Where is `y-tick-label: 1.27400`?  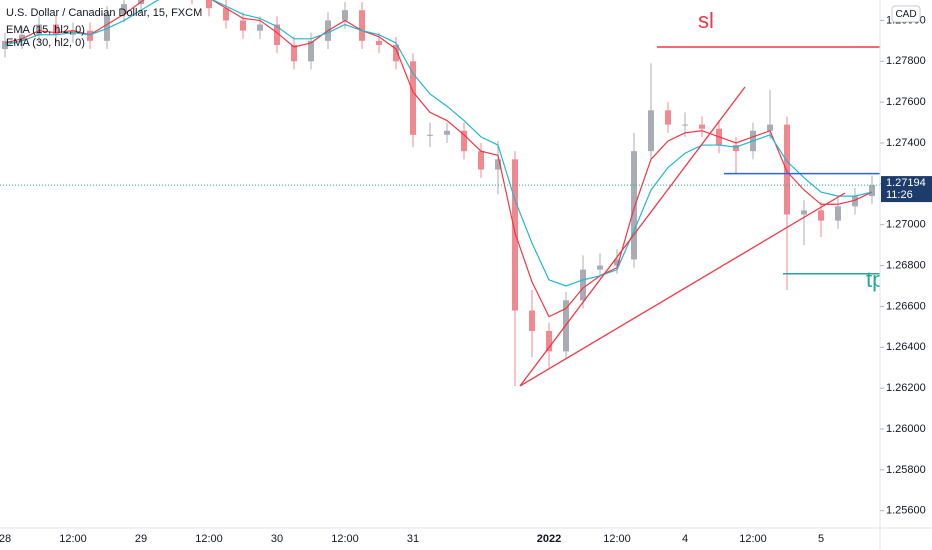 y-tick-label: 1.27400 is located at coordinates (906, 143).